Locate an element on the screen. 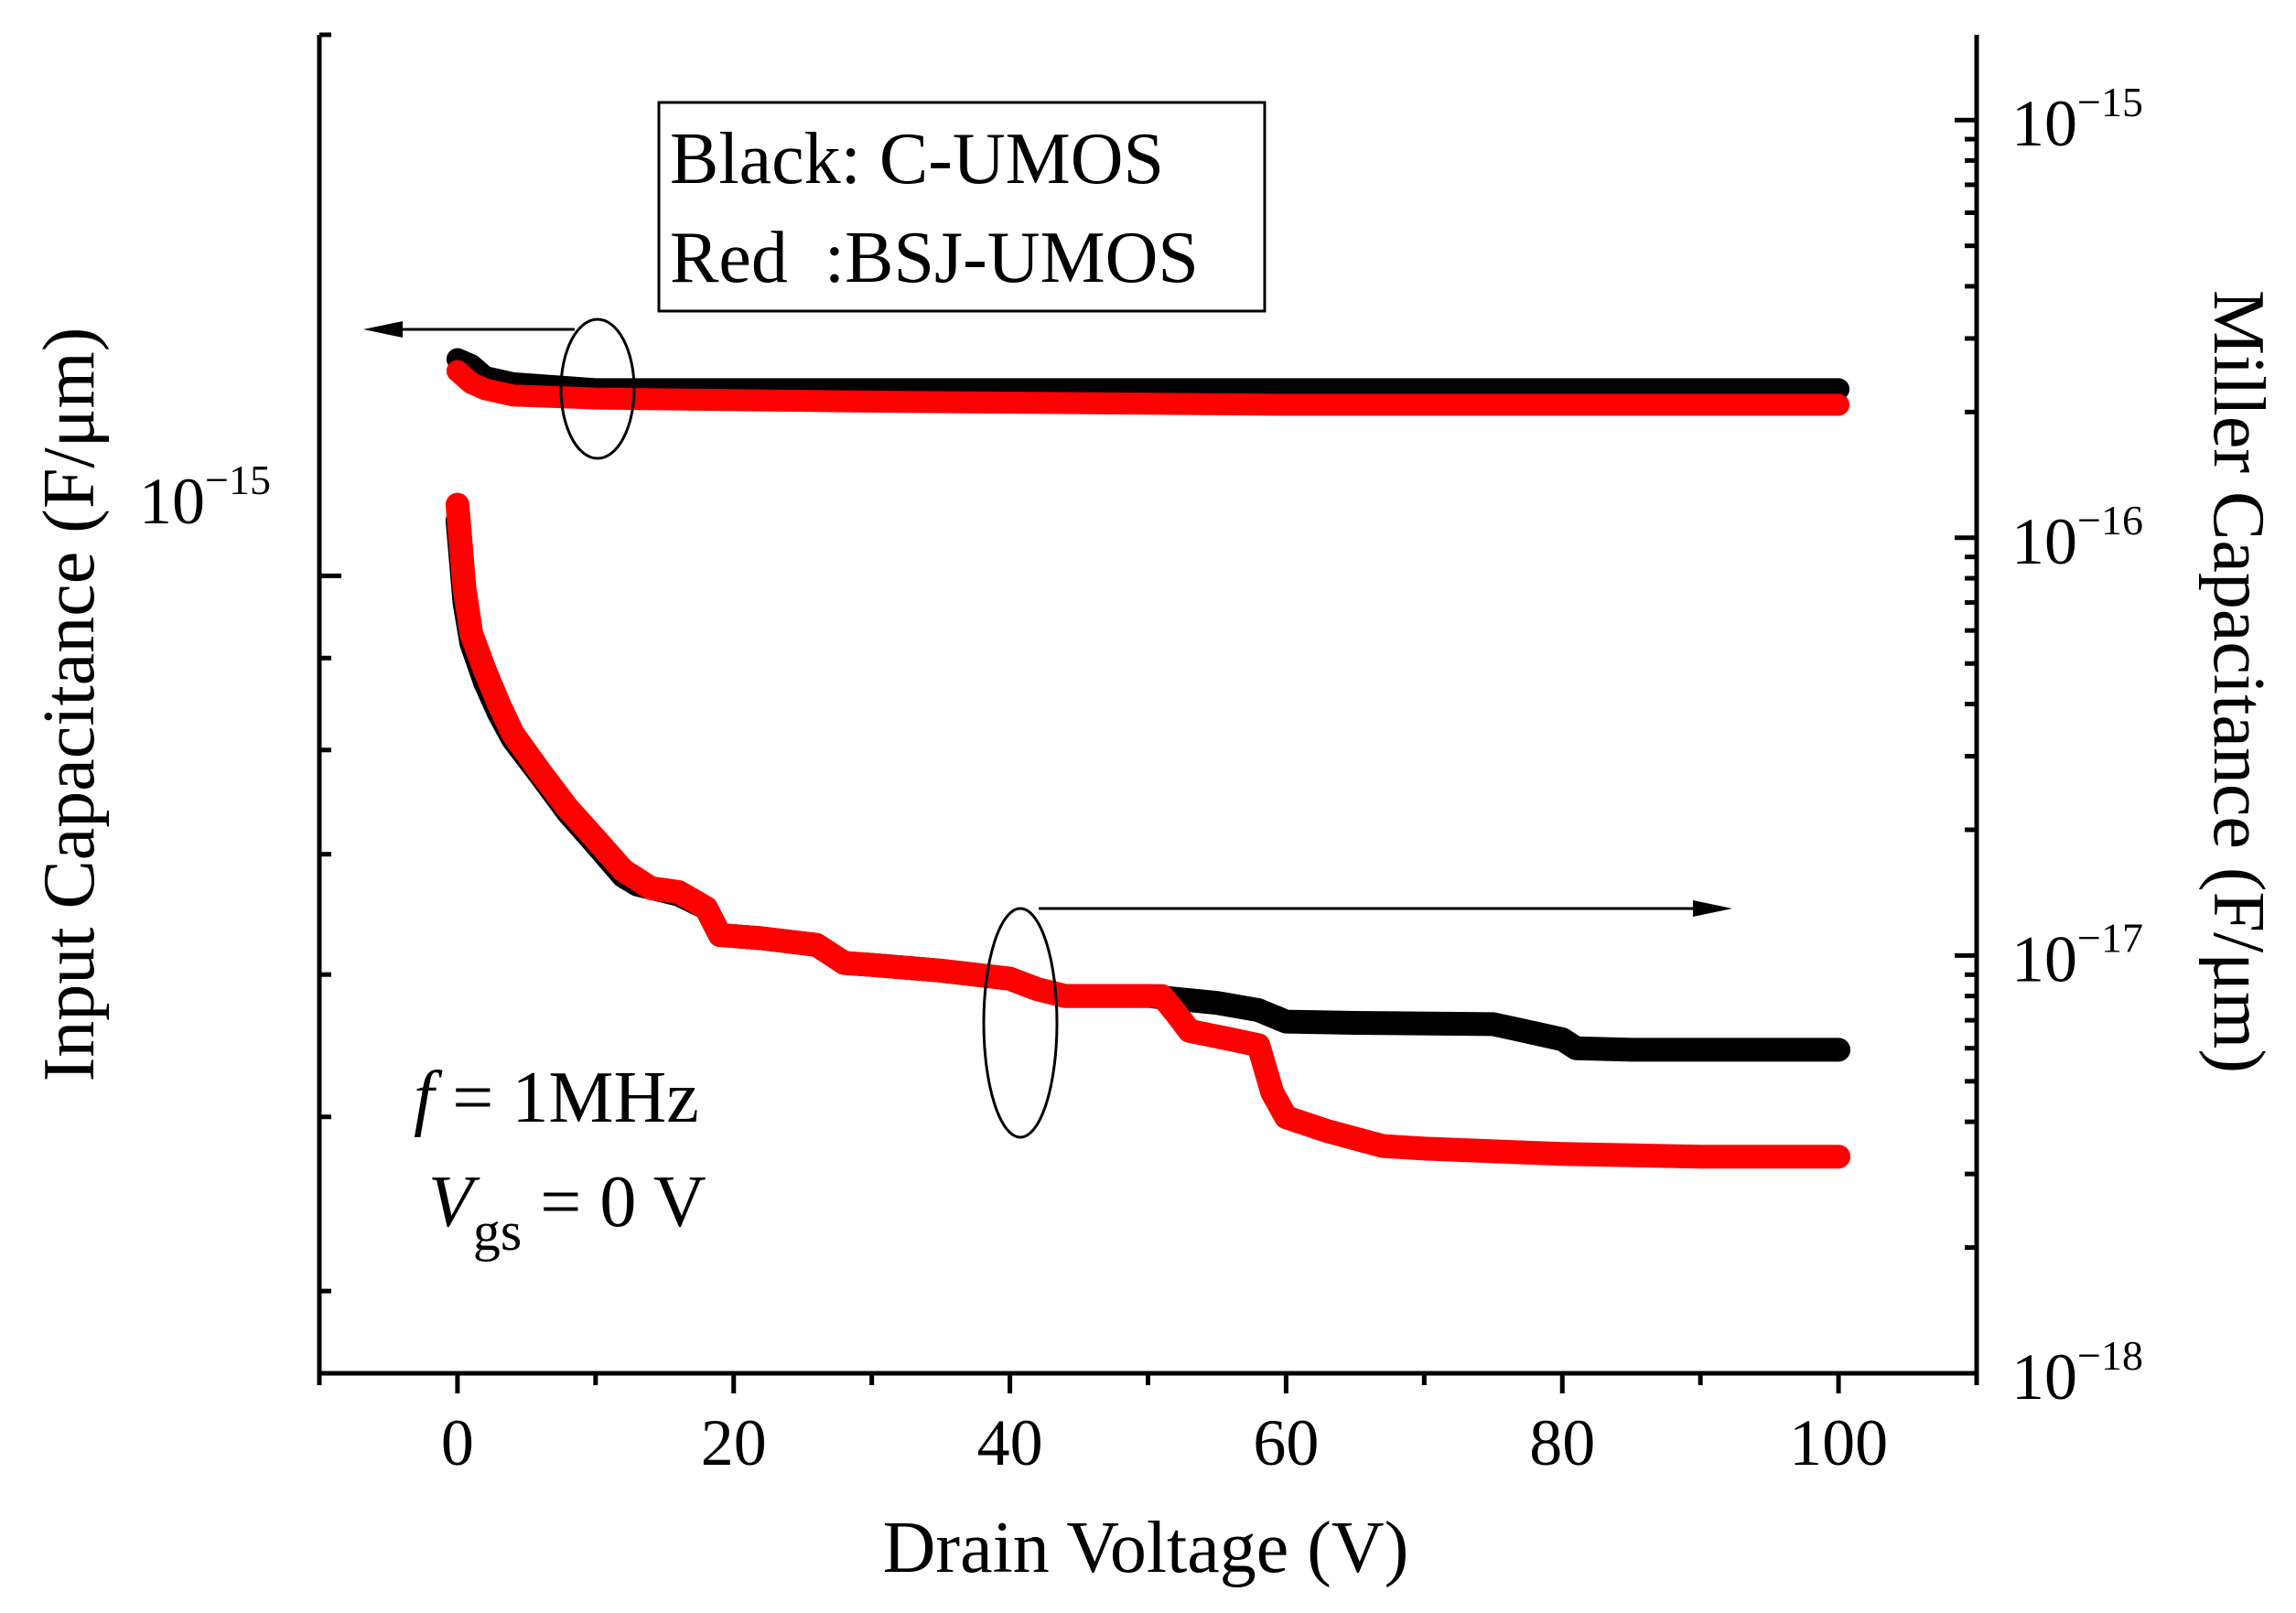  vgs-annotation: Vgs = 0 V is located at coordinates (567, 1212).